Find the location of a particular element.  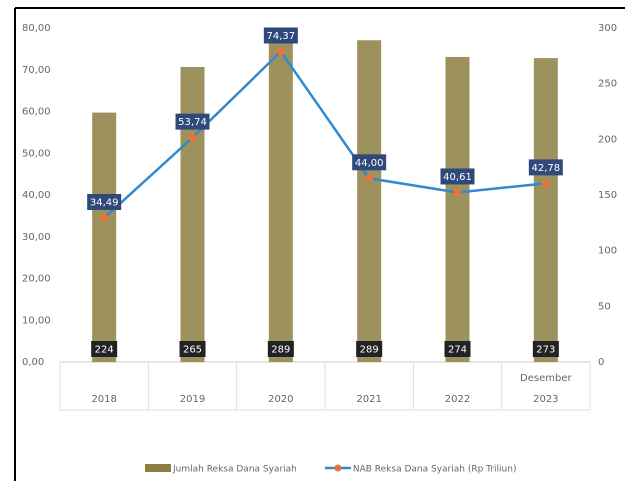

value-label: 34,49 is located at coordinates (104, 203).